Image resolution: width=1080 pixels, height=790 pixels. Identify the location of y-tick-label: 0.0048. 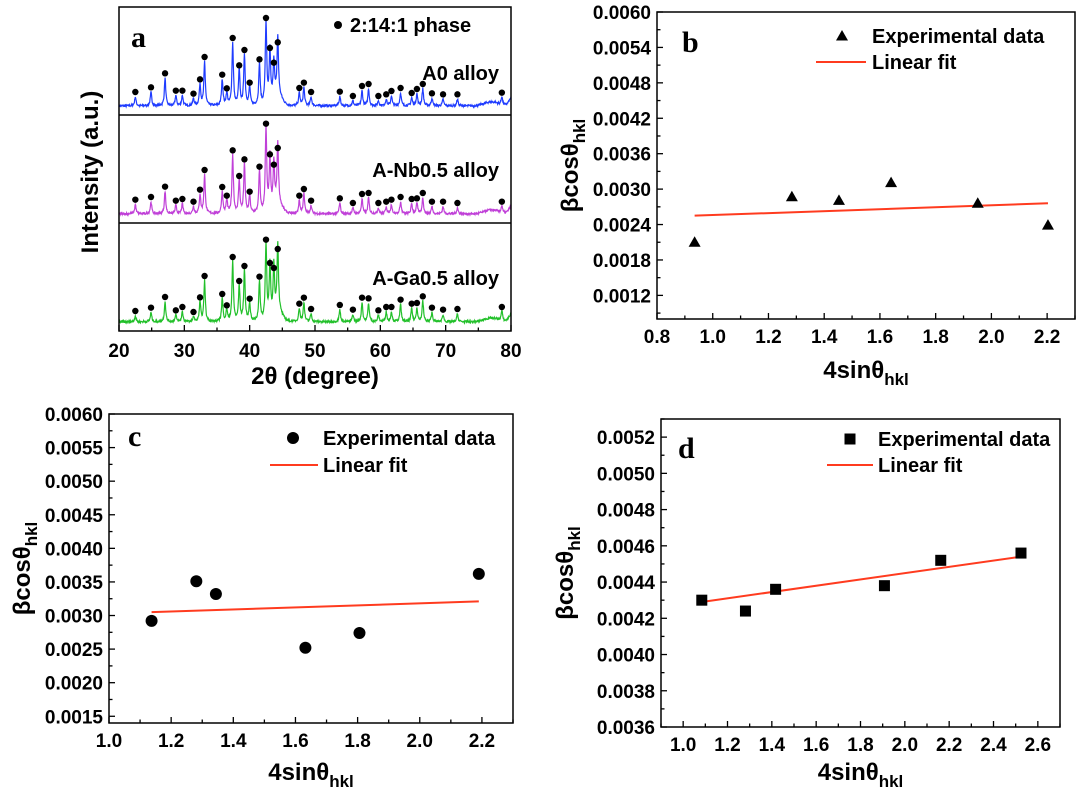
(622, 84).